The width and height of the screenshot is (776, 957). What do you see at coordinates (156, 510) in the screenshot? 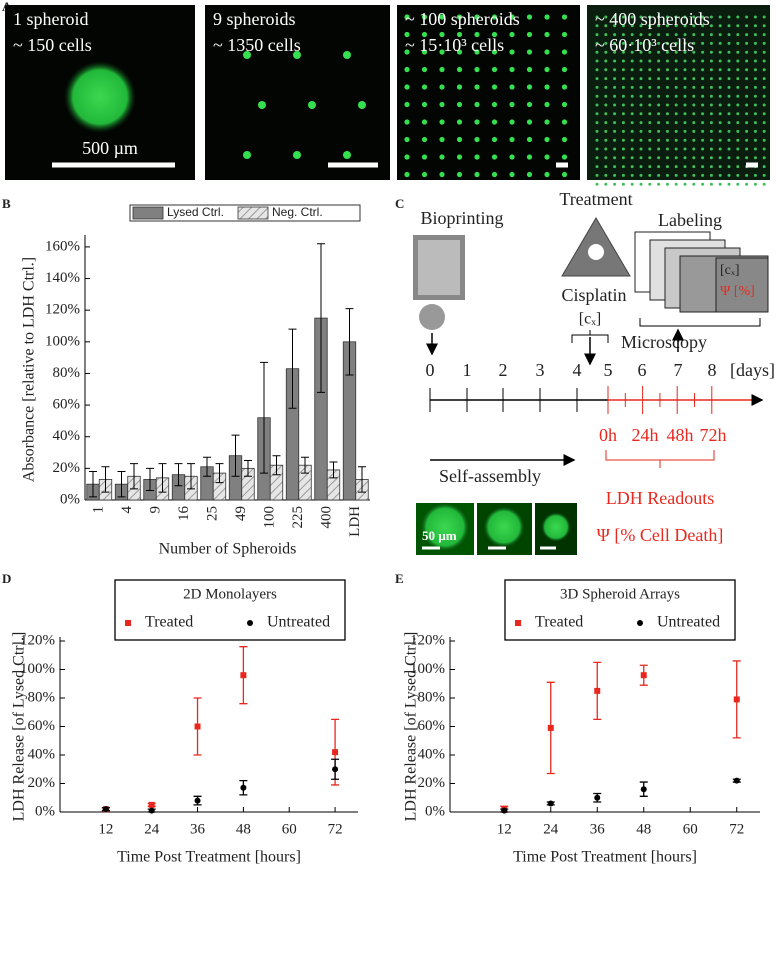
I see `x-tick-label: 9` at bounding box center [156, 510].